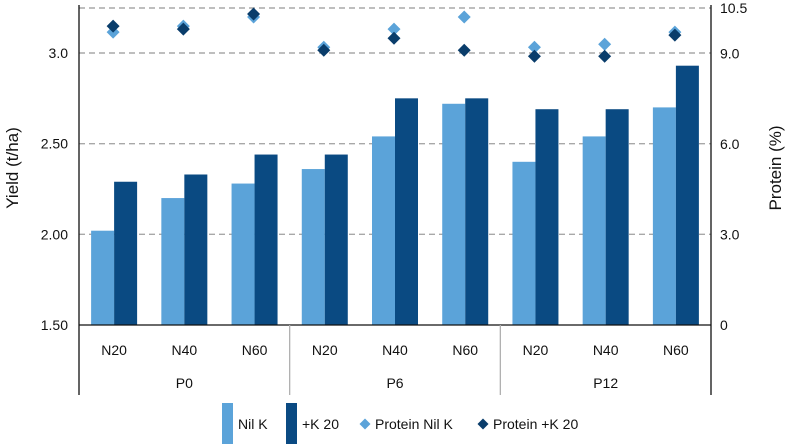 The width and height of the screenshot is (789, 447). What do you see at coordinates (605, 383) in the screenshot?
I see `group-label: P12` at bounding box center [605, 383].